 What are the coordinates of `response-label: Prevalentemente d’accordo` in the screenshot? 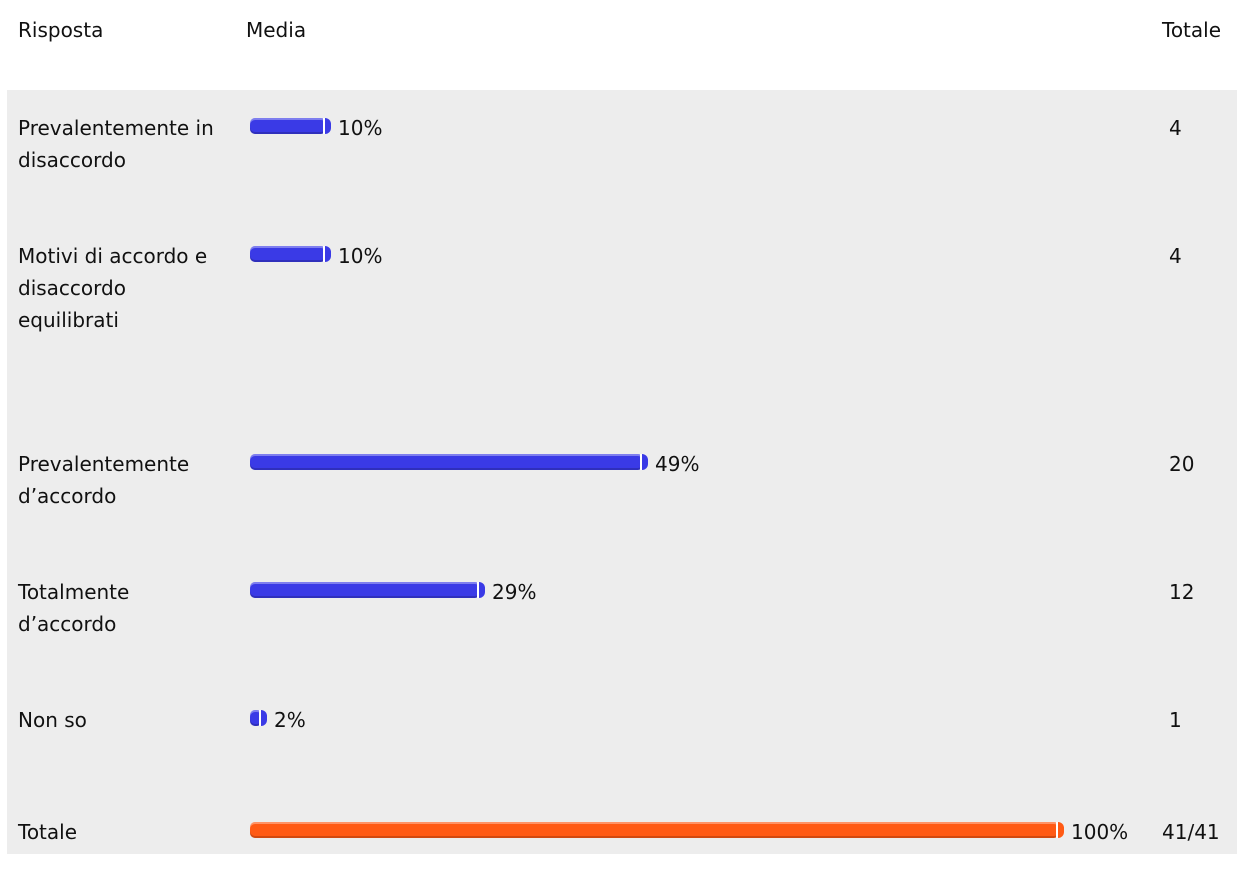 It's located at (104, 480).